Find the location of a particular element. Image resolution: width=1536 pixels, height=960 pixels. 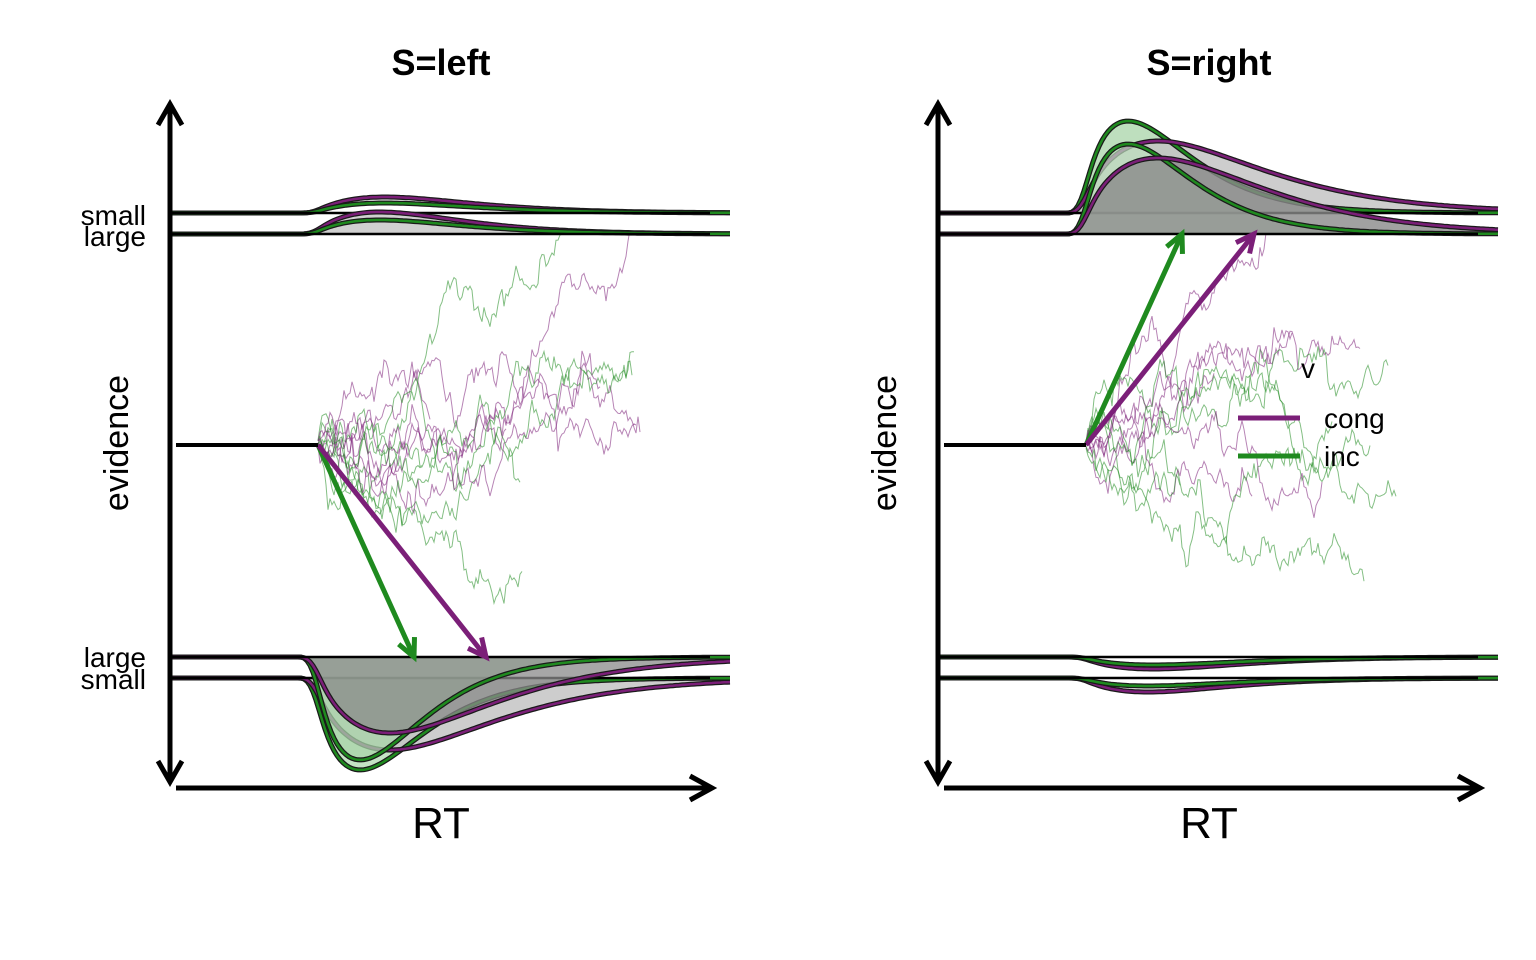

legend-label-inc: inc is located at coordinates (1342, 456).